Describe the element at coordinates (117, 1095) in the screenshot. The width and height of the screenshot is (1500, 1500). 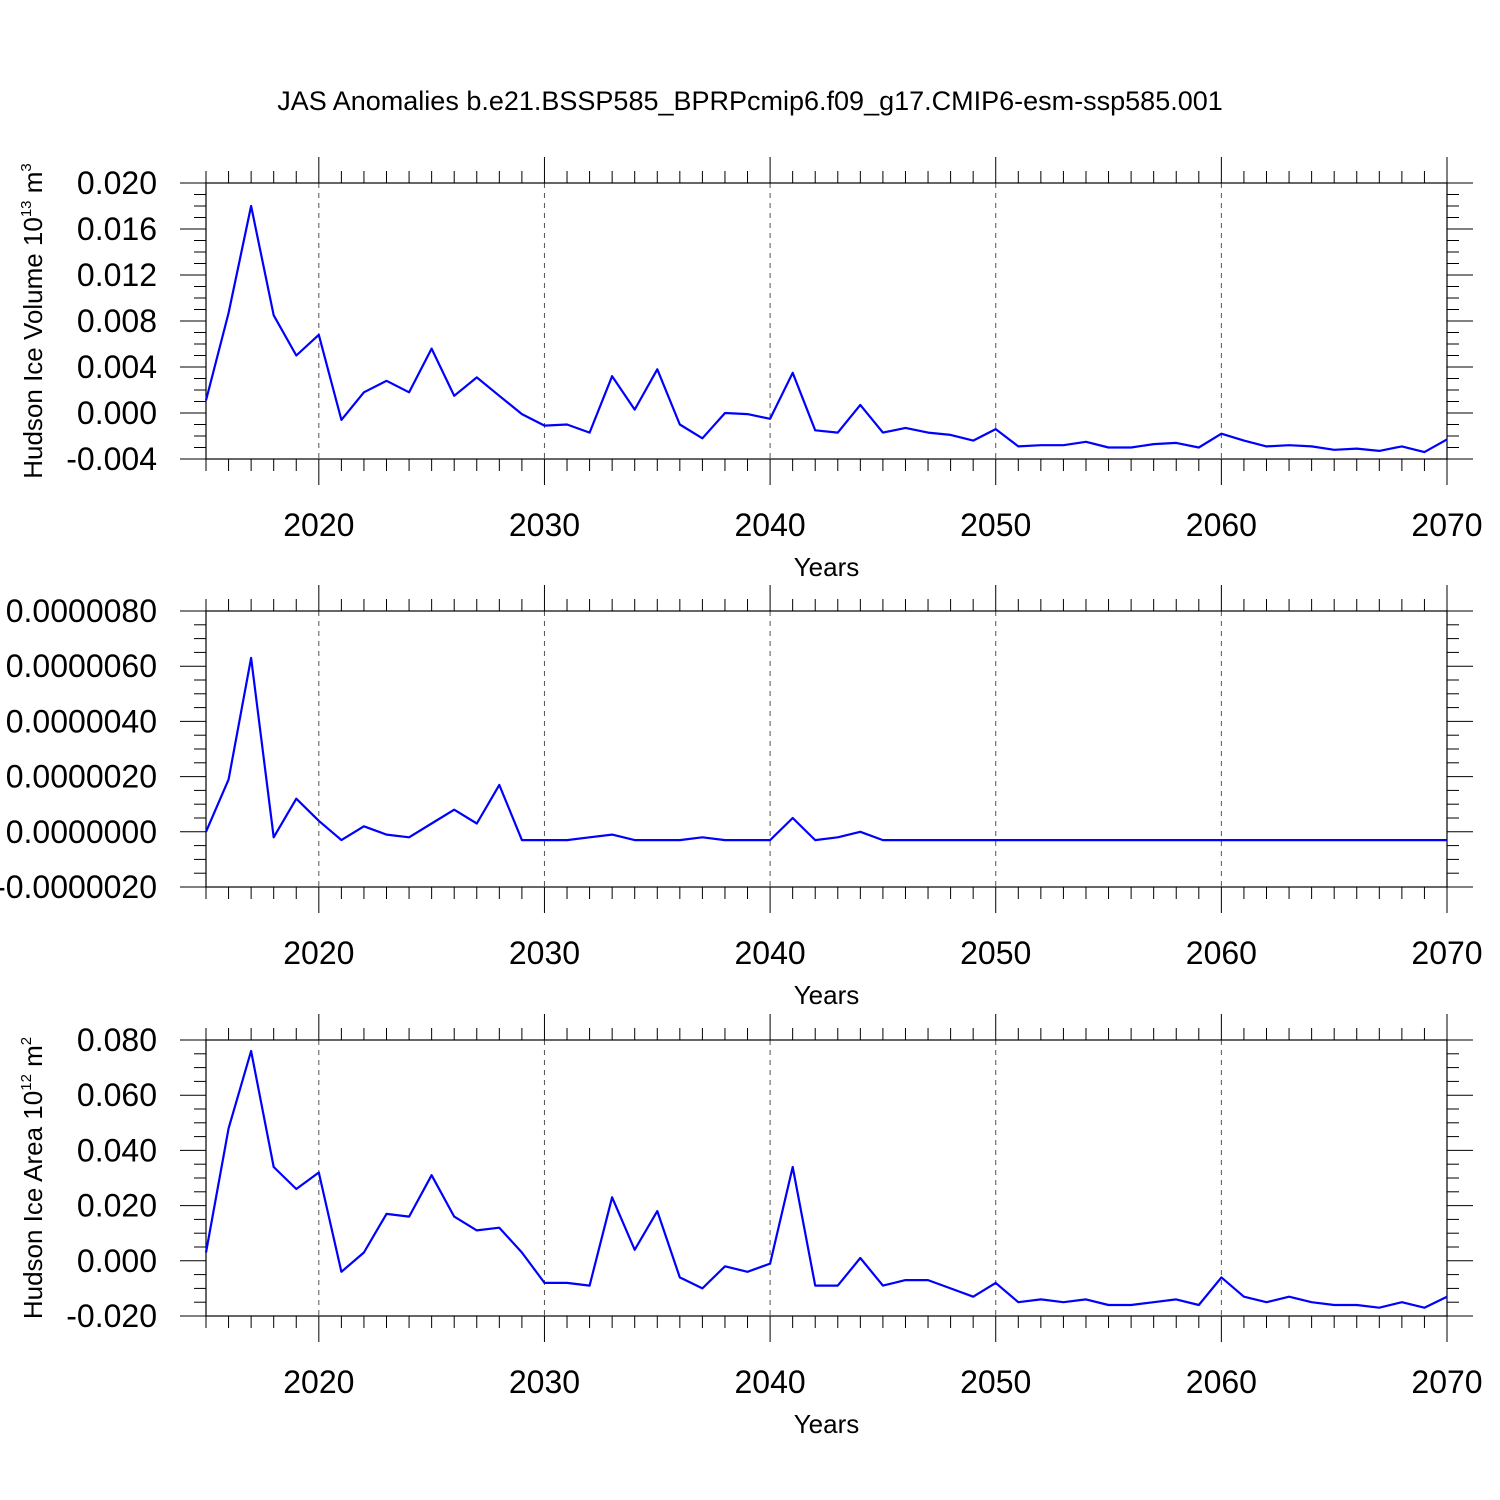
I see `y-tick-label: 0.060` at that location.